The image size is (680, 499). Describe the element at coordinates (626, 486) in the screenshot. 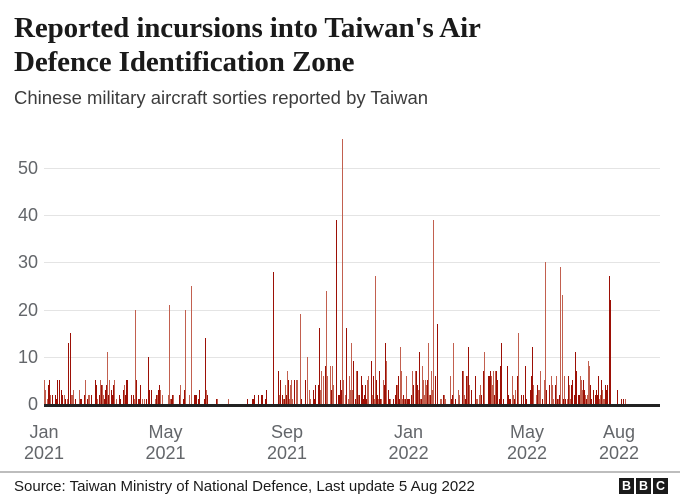

I see `bbc-logo-block-0: B` at that location.